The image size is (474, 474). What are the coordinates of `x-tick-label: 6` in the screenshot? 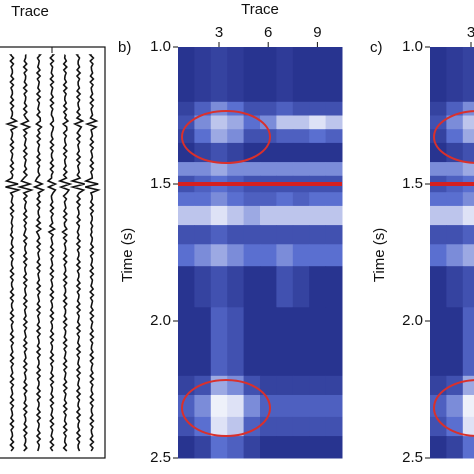 It's located at (268, 32).